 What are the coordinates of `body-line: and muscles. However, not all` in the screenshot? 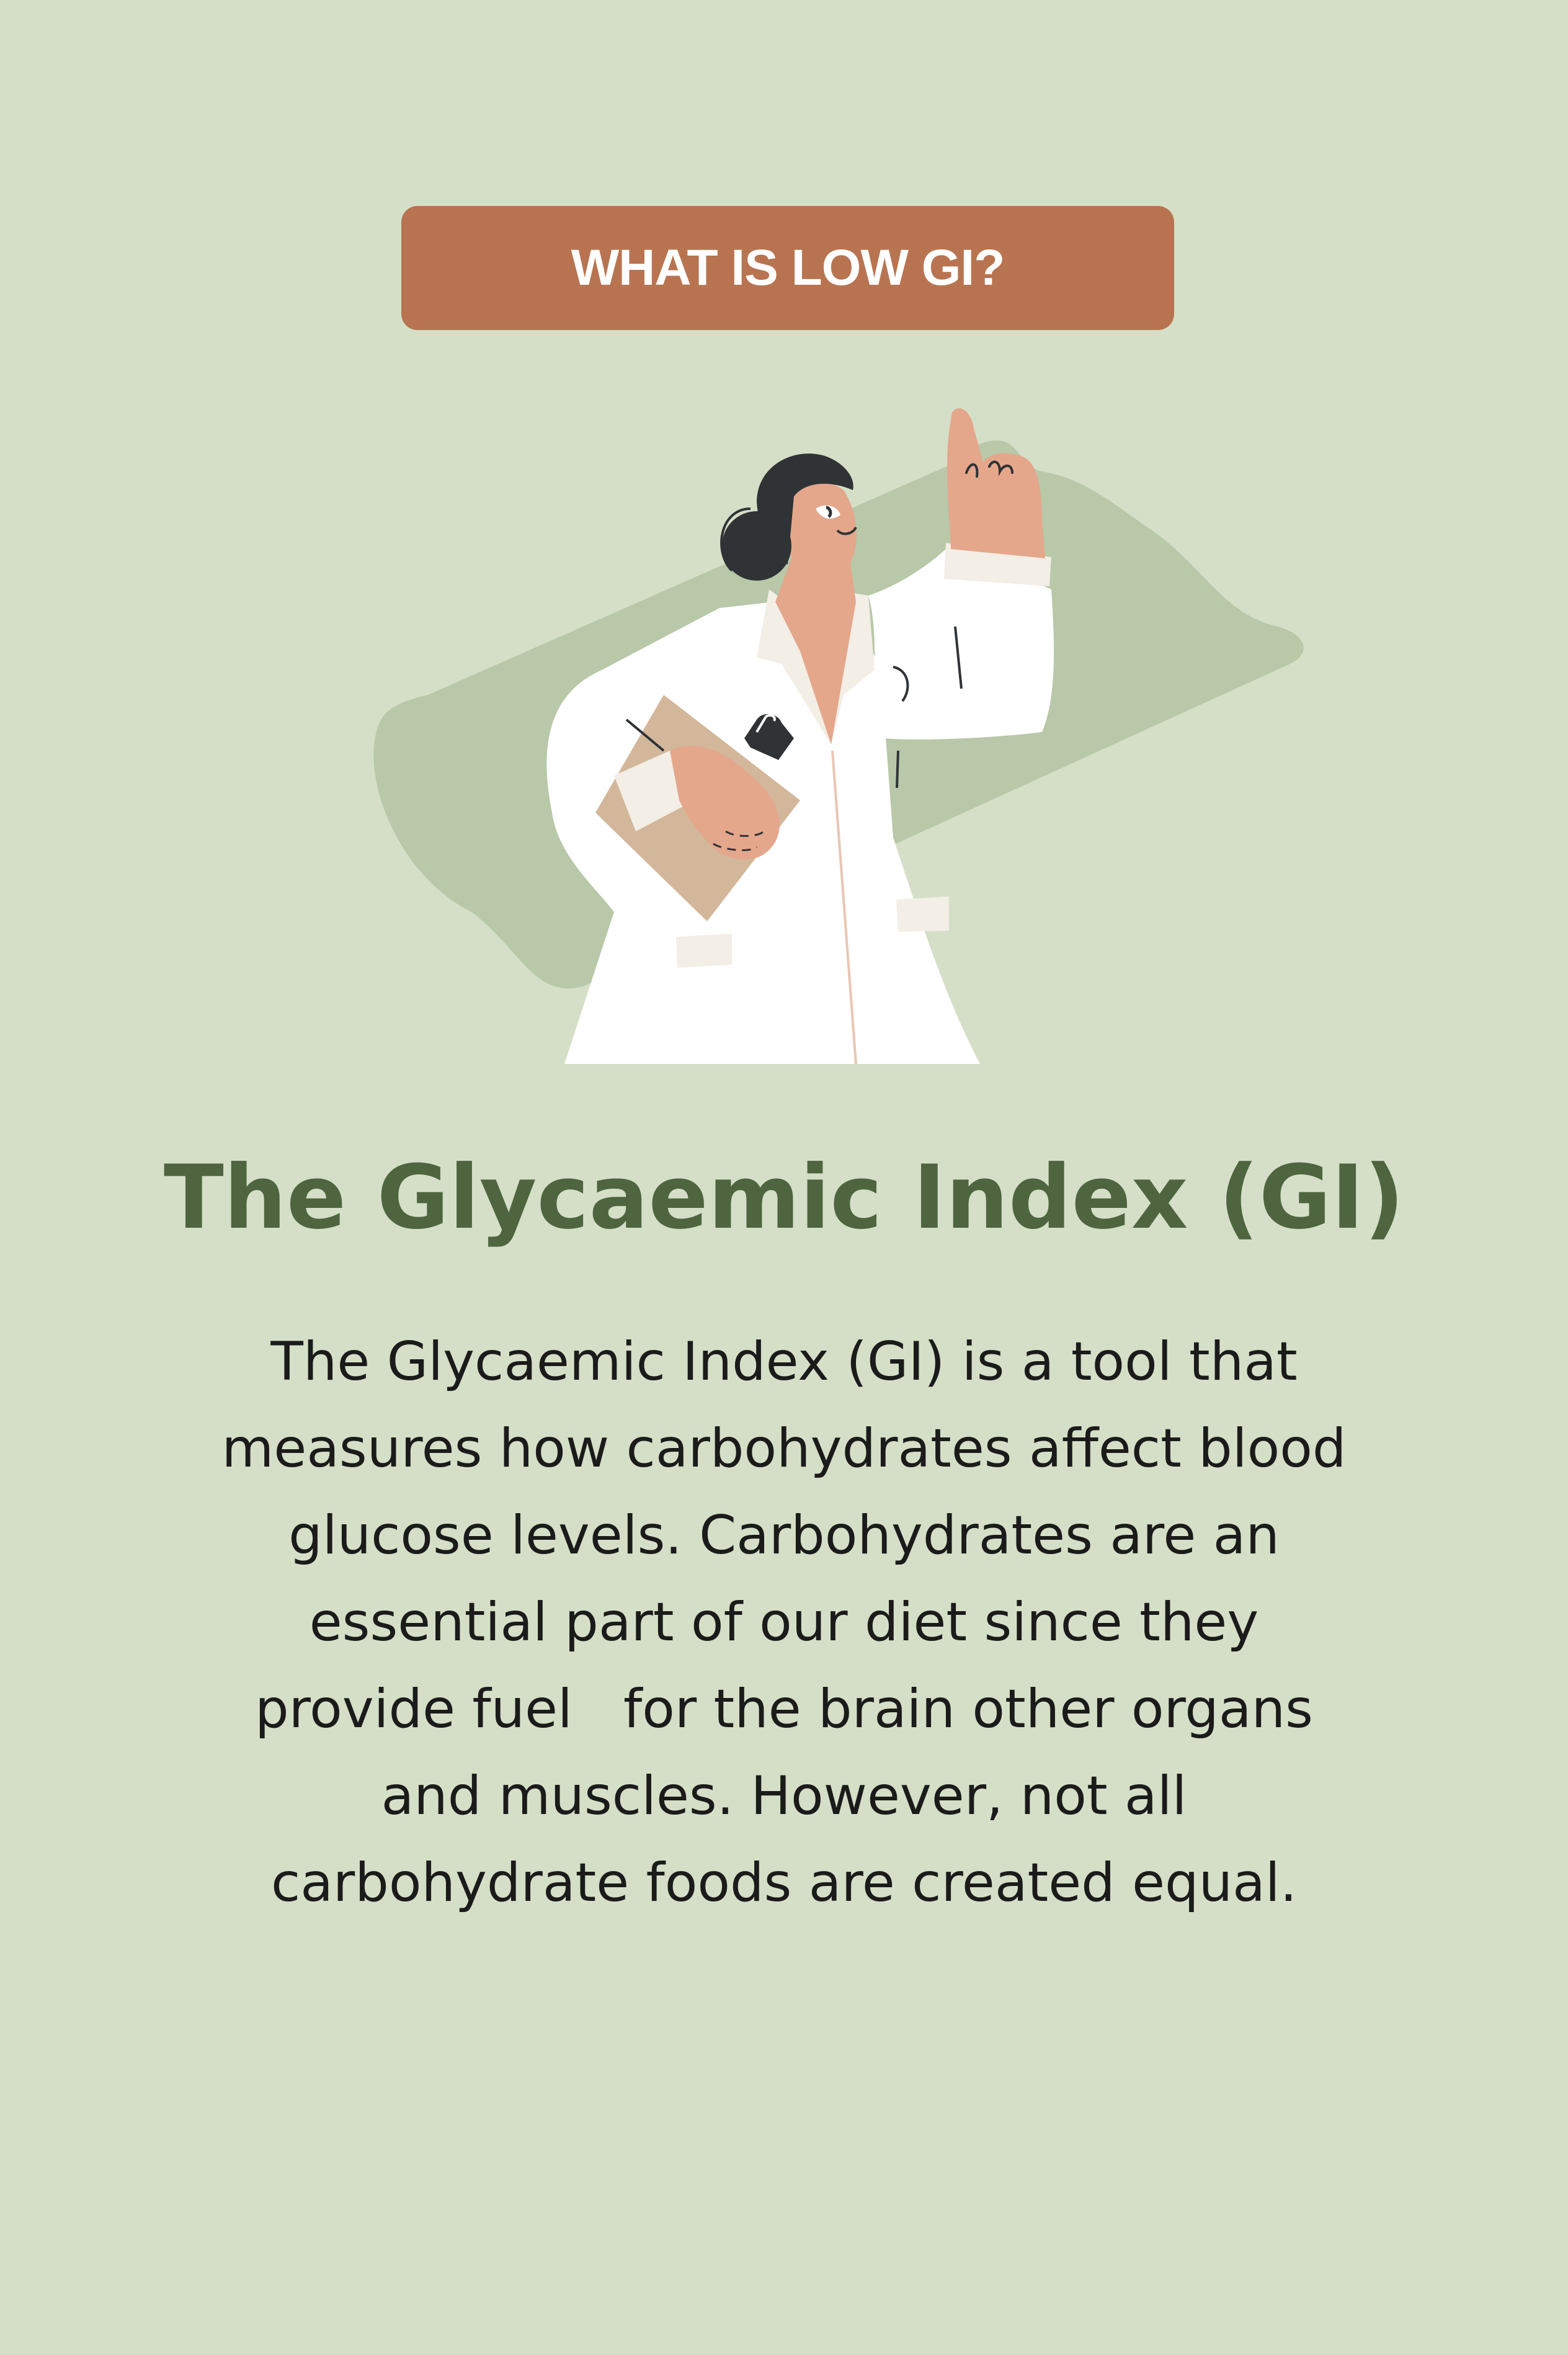 It's located at (784, 1796).